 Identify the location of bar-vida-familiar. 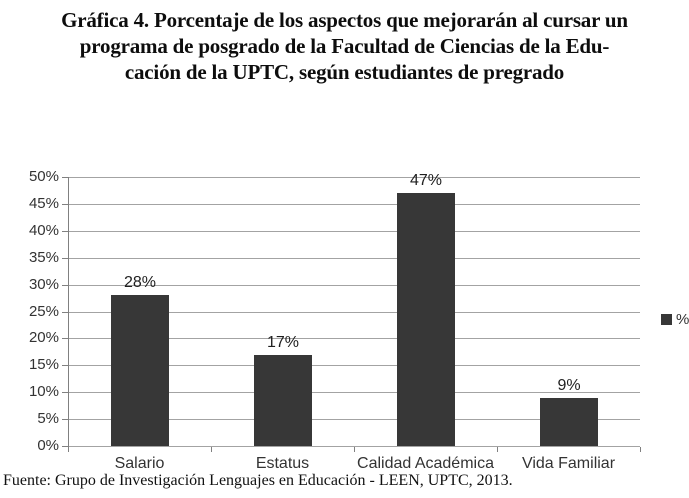
(569, 422).